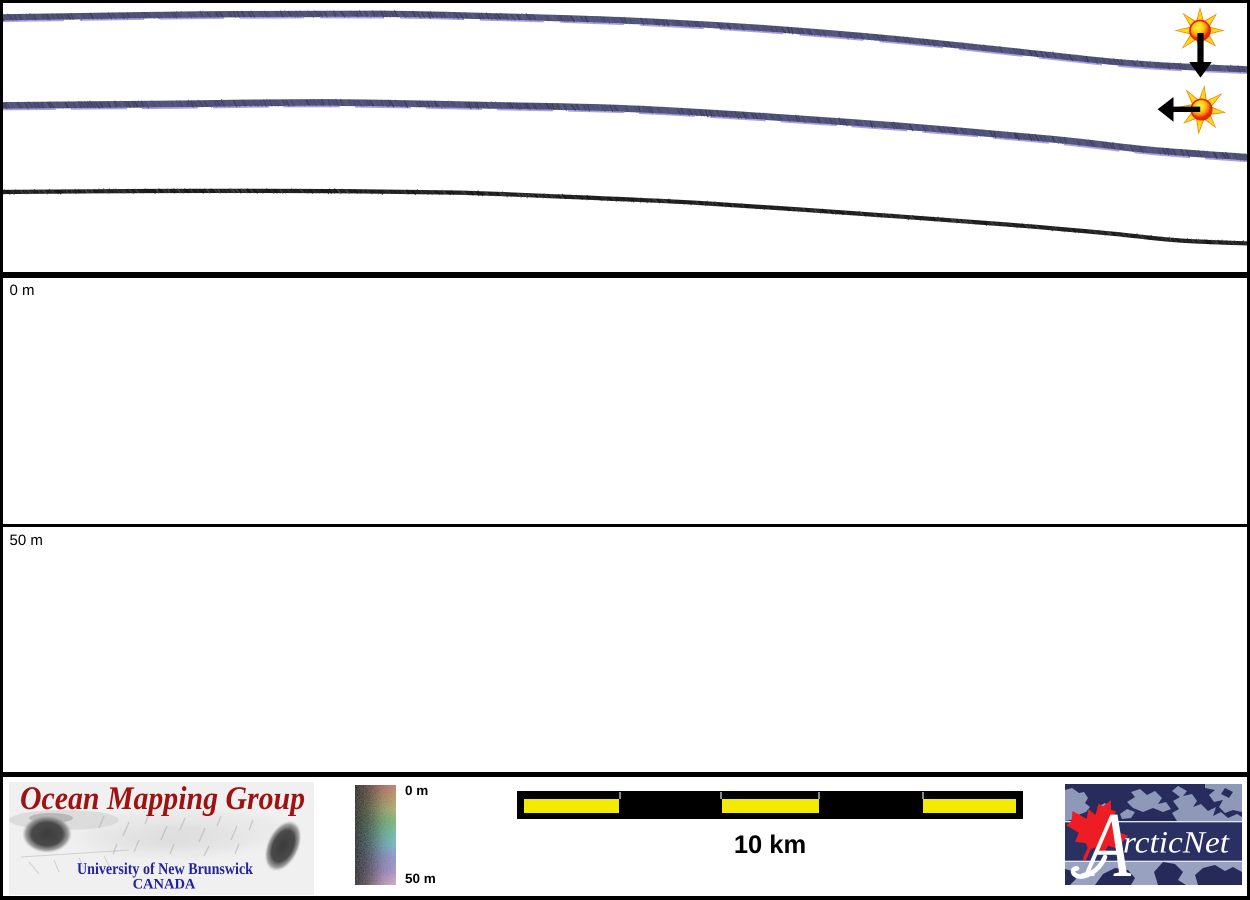 This screenshot has width=1250, height=900. I want to click on svg-text: rcticNet, so click(1176, 842).